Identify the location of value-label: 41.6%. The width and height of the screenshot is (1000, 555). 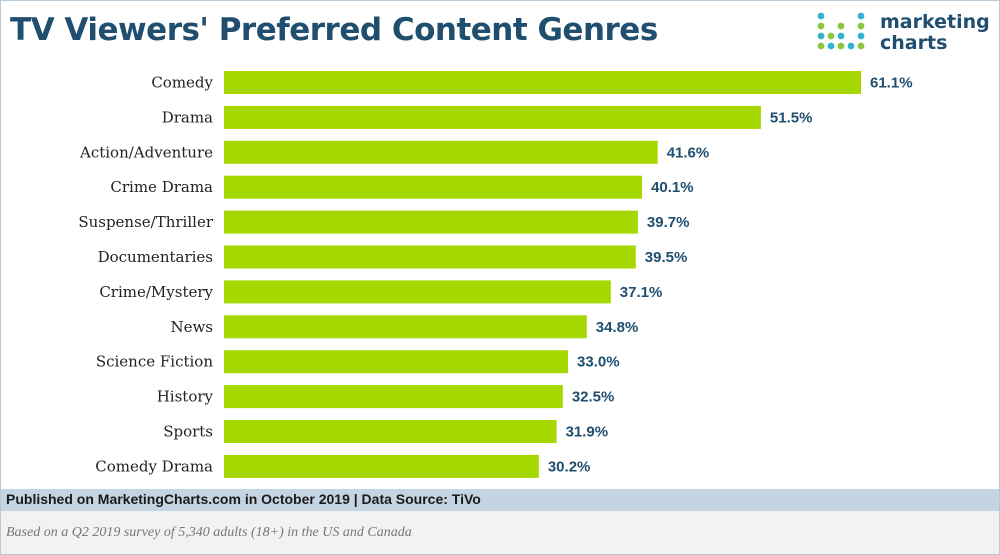
(688, 152).